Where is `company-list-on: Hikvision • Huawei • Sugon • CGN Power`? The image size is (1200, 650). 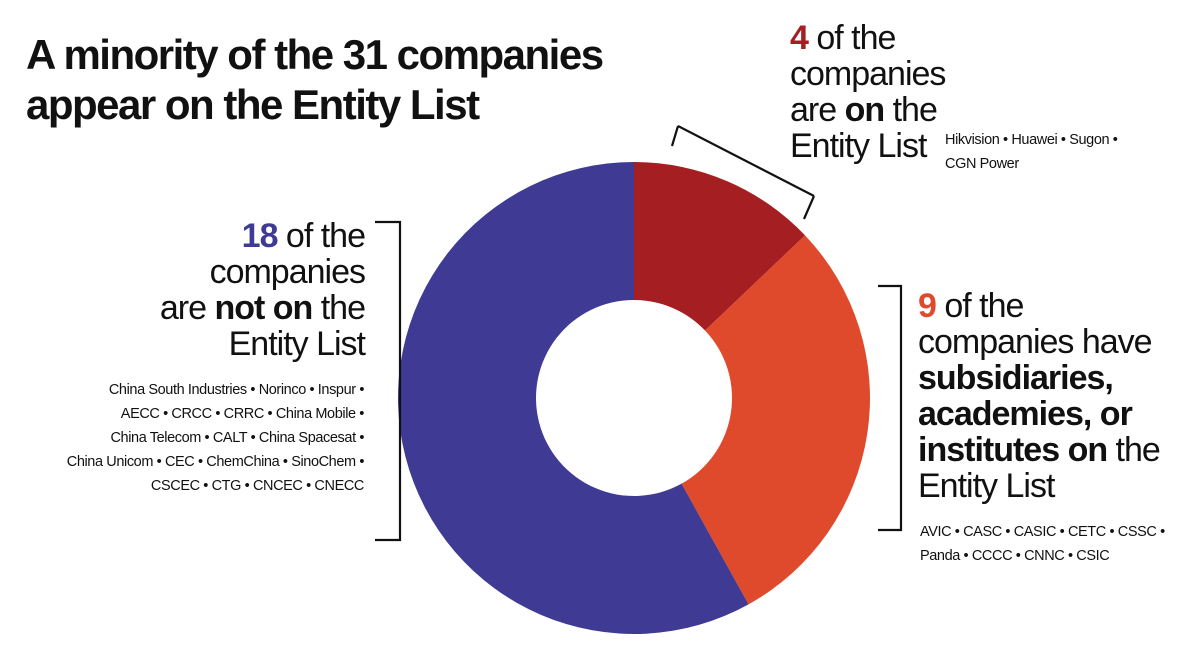
company-list-on: Hikvision • Huawei • Sugon • CGN Power is located at coordinates (1031, 152).